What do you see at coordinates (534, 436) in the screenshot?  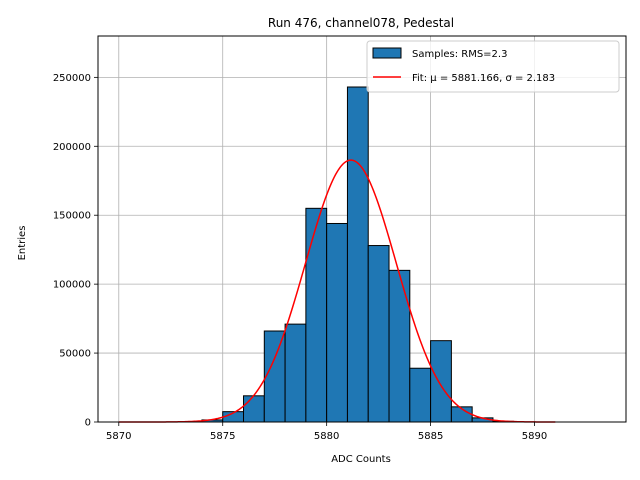 I see `x-tick-label: 5890` at bounding box center [534, 436].